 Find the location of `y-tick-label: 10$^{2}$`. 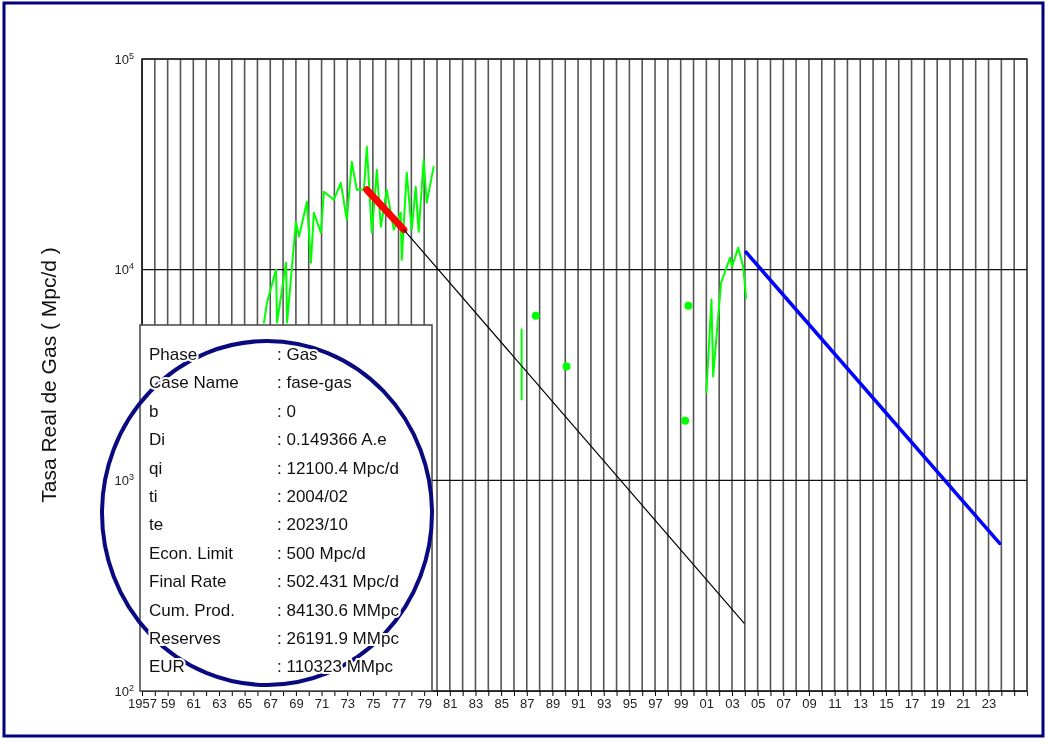

y-tick-label: 10$^{2}$ is located at coordinates (124, 690).